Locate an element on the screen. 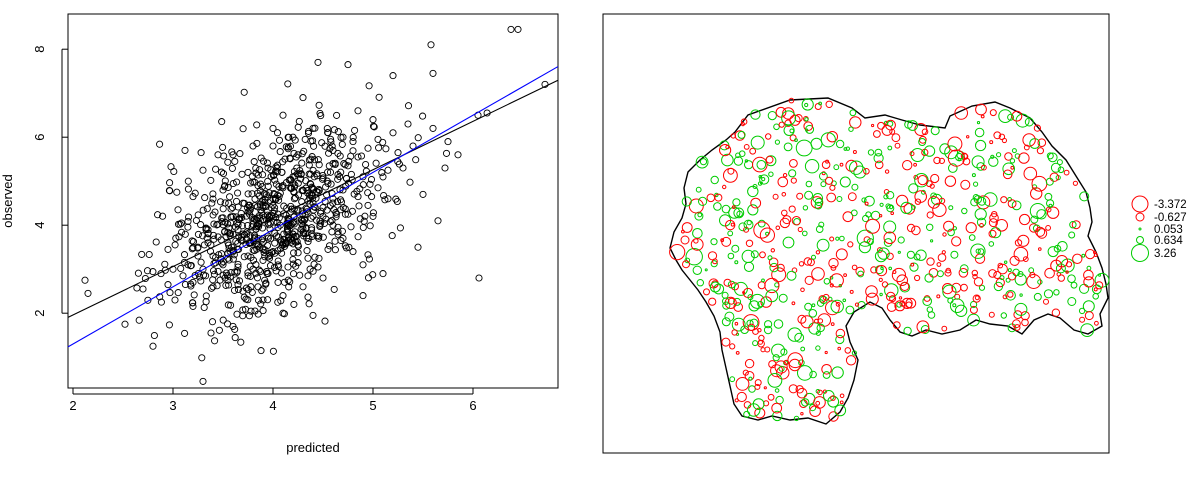 Image resolution: width=1194 pixels, height=479 pixels. x-tick-label: 3 is located at coordinates (172, 405).